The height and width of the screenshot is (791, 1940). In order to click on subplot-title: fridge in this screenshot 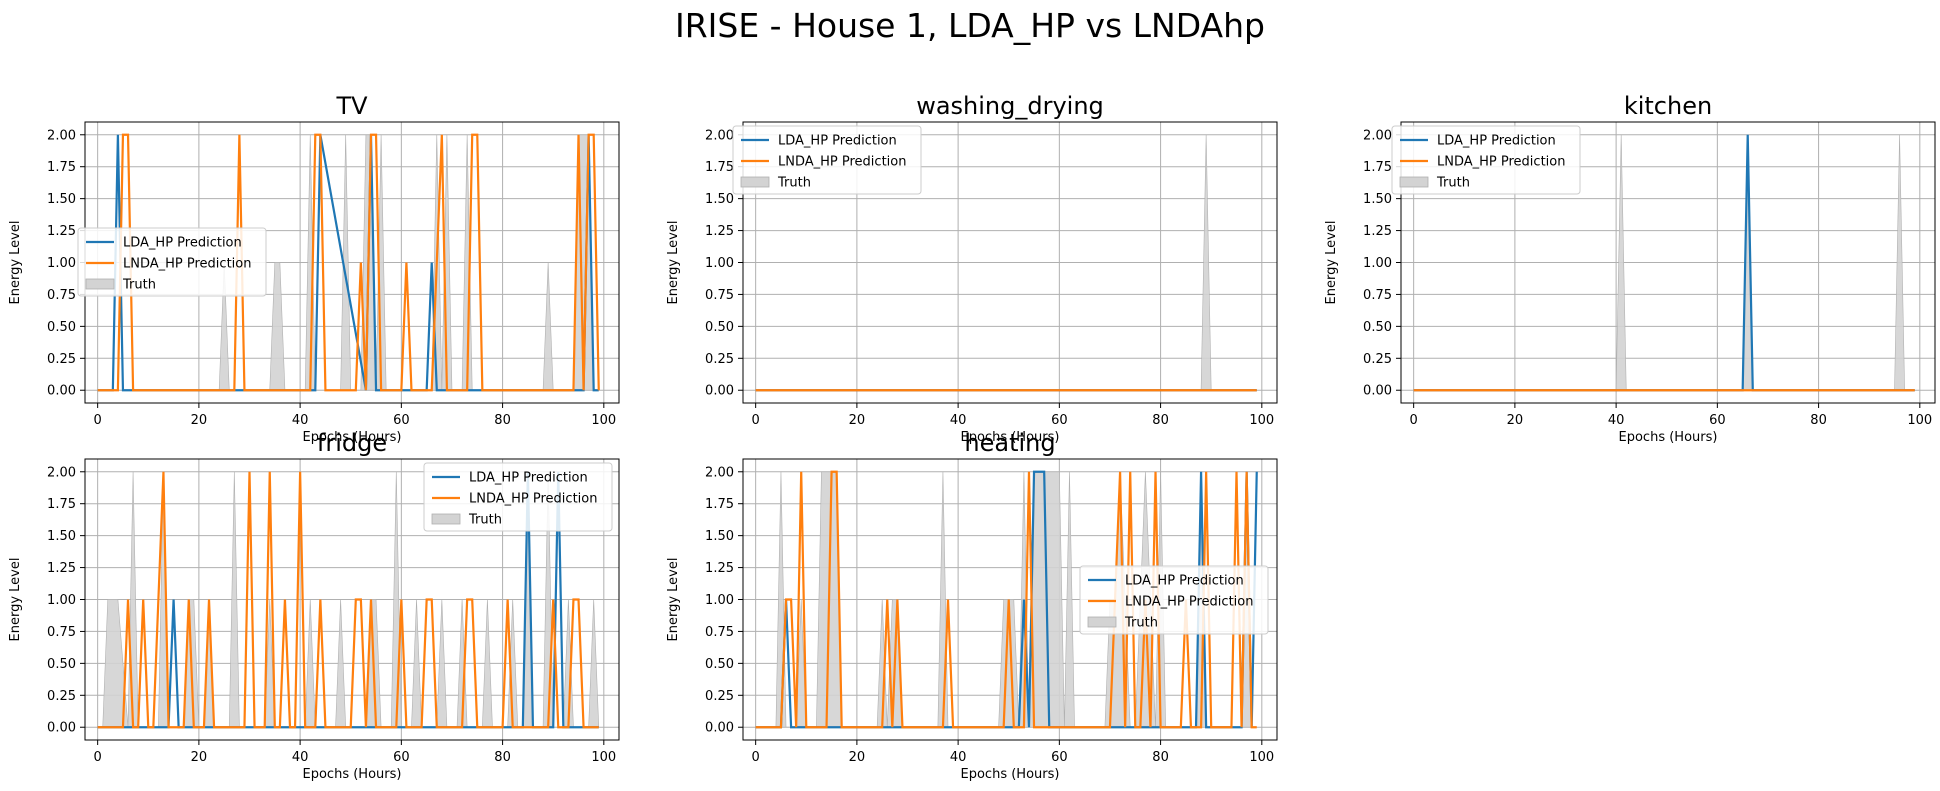, I will do `click(352, 443)`.